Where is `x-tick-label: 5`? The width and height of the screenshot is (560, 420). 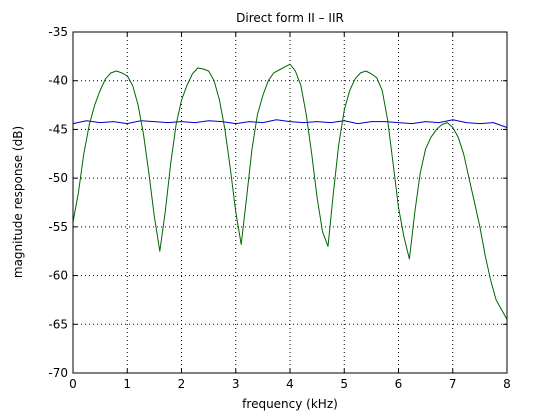
x-tick-label: 5 is located at coordinates (344, 384).